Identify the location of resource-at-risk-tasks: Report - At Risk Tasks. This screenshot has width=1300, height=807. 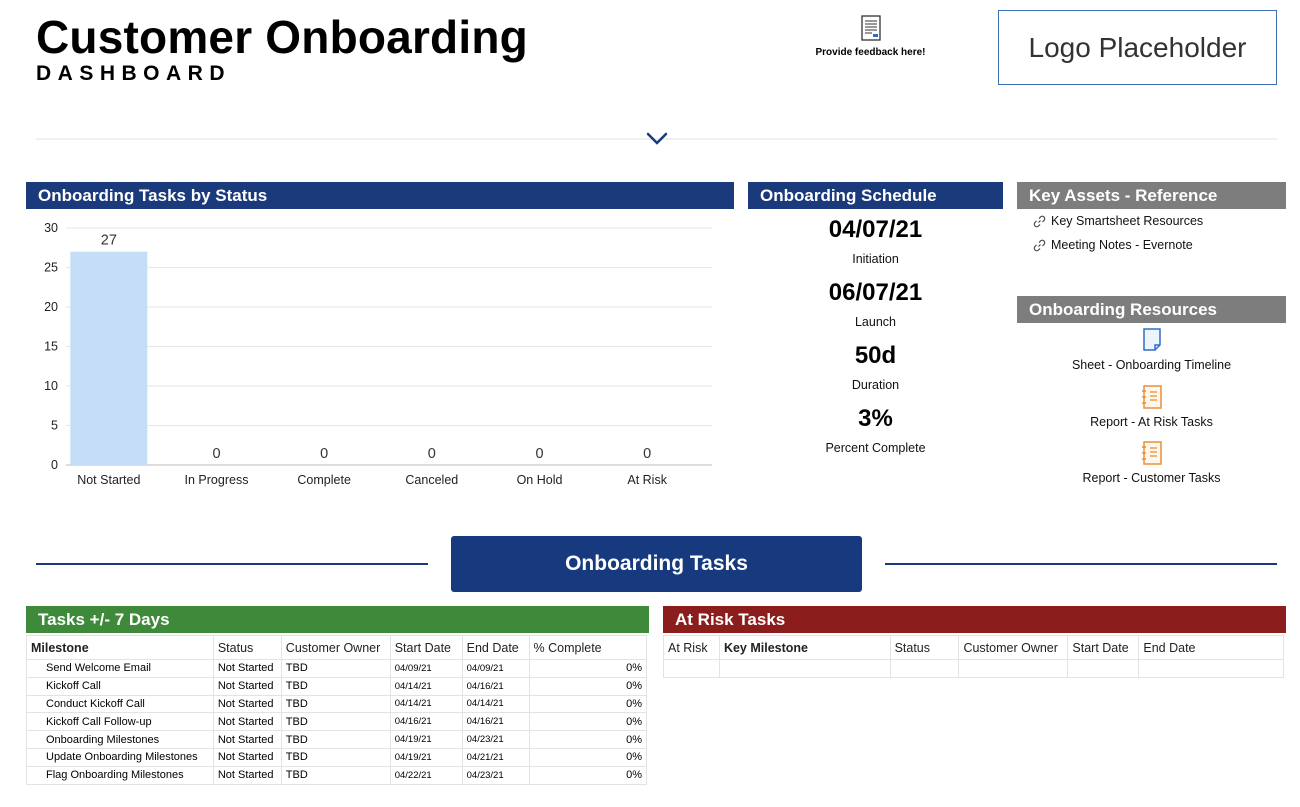
(1151, 407).